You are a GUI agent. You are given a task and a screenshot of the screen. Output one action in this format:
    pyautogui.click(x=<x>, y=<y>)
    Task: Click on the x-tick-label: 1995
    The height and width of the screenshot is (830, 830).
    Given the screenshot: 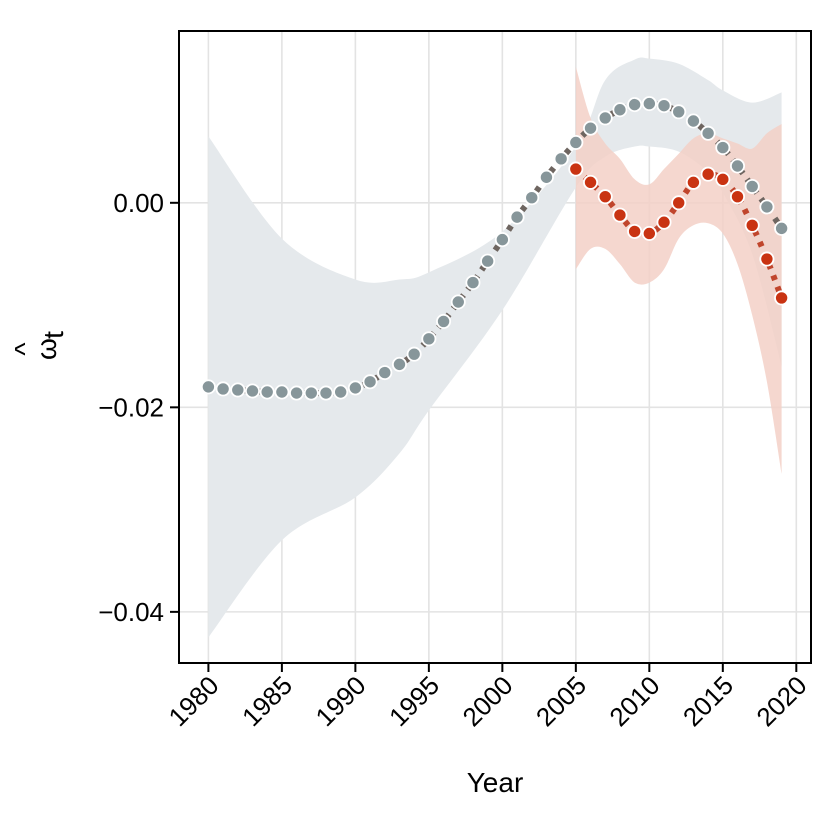 What is the action you would take?
    pyautogui.click(x=414, y=701)
    